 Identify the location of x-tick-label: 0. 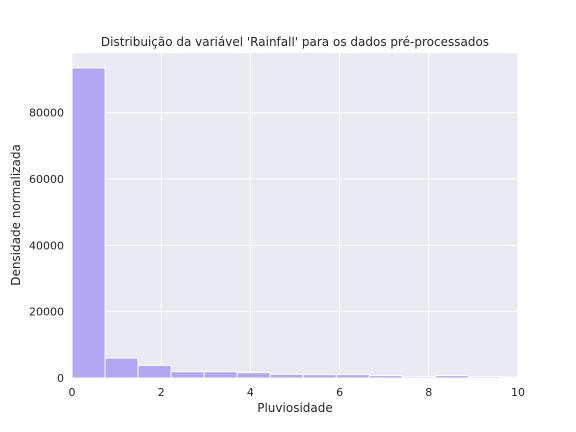
(72, 392).